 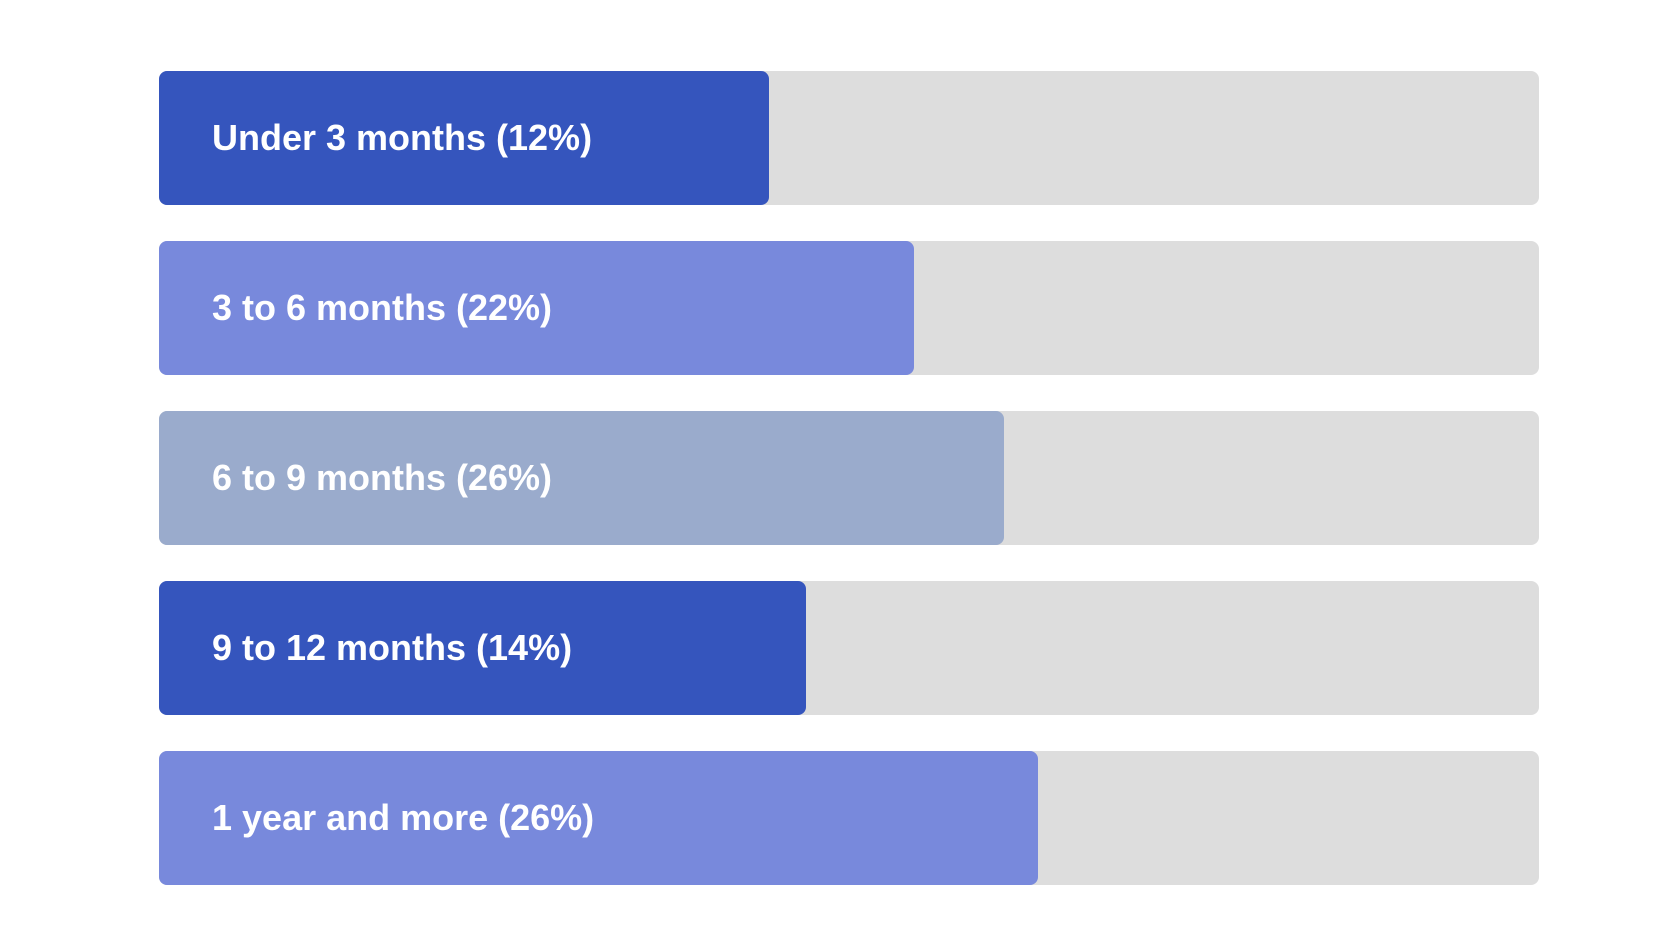 What do you see at coordinates (403, 817) in the screenshot?
I see `bar-label: 1 year and more (26%)` at bounding box center [403, 817].